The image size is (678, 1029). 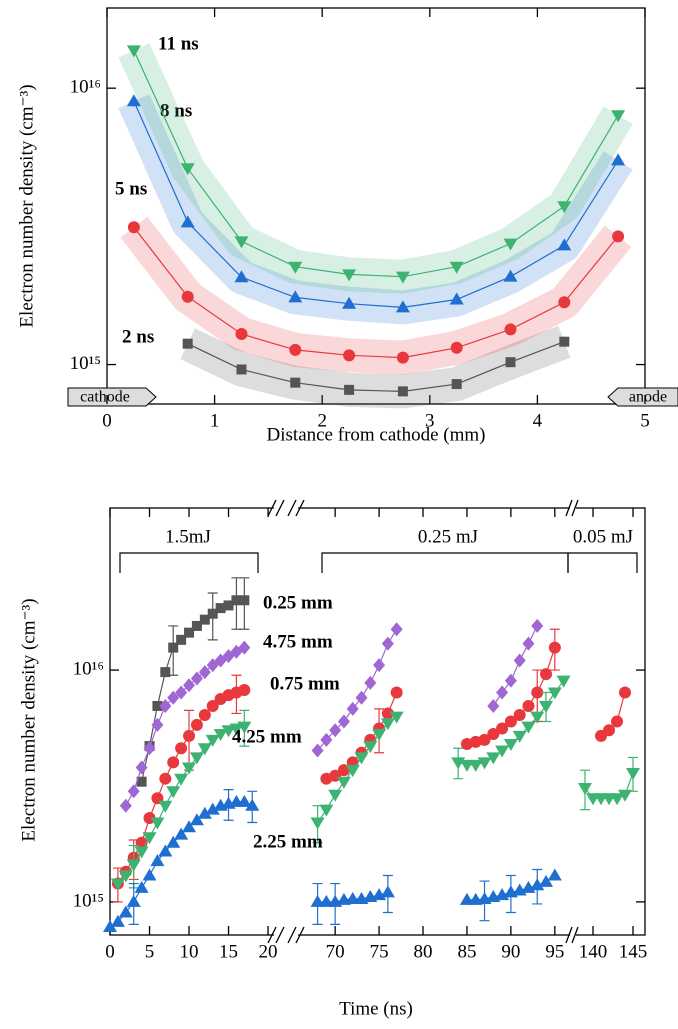 I want to click on series-label: 4.25 mm, so click(x=267, y=736).